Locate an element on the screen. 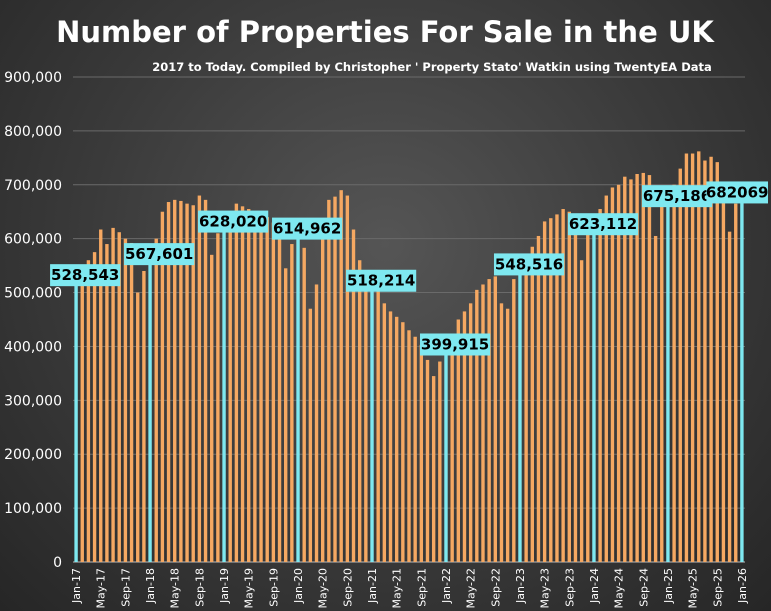 Image resolution: width=771 pixels, height=611 pixels. x-tick-label: May-19 is located at coordinates (249, 588).